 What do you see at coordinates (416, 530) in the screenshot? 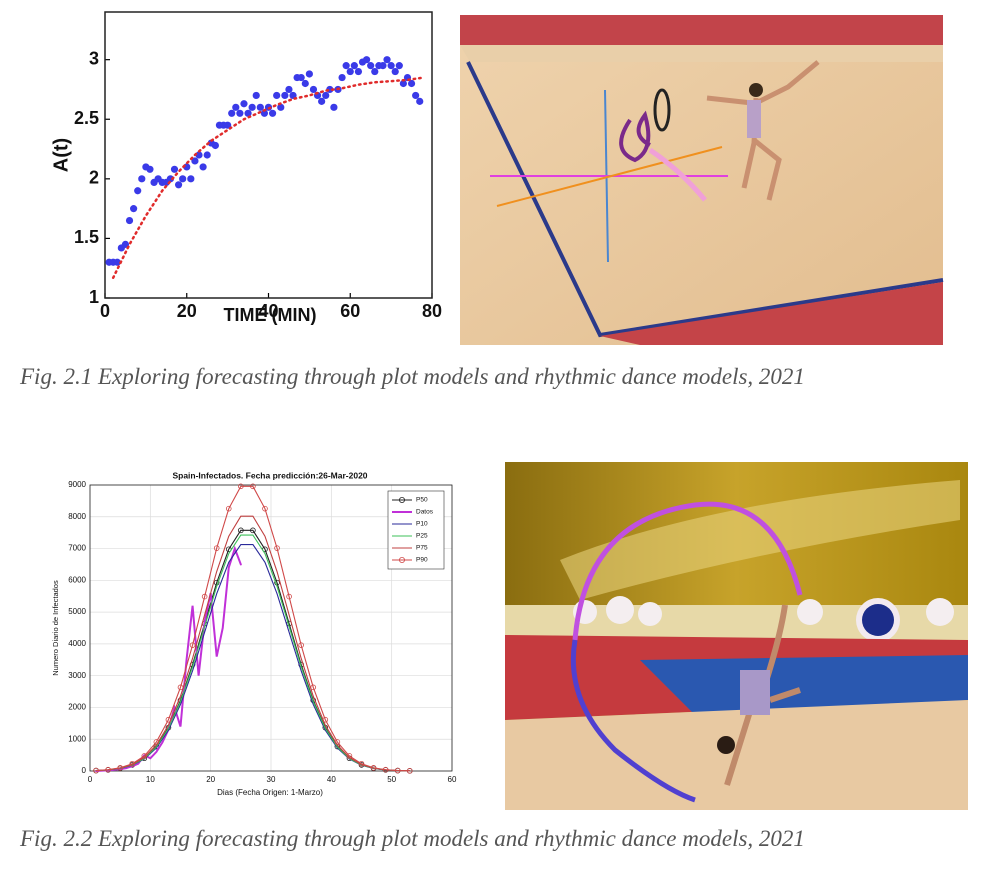
I see `legend-box` at bounding box center [416, 530].